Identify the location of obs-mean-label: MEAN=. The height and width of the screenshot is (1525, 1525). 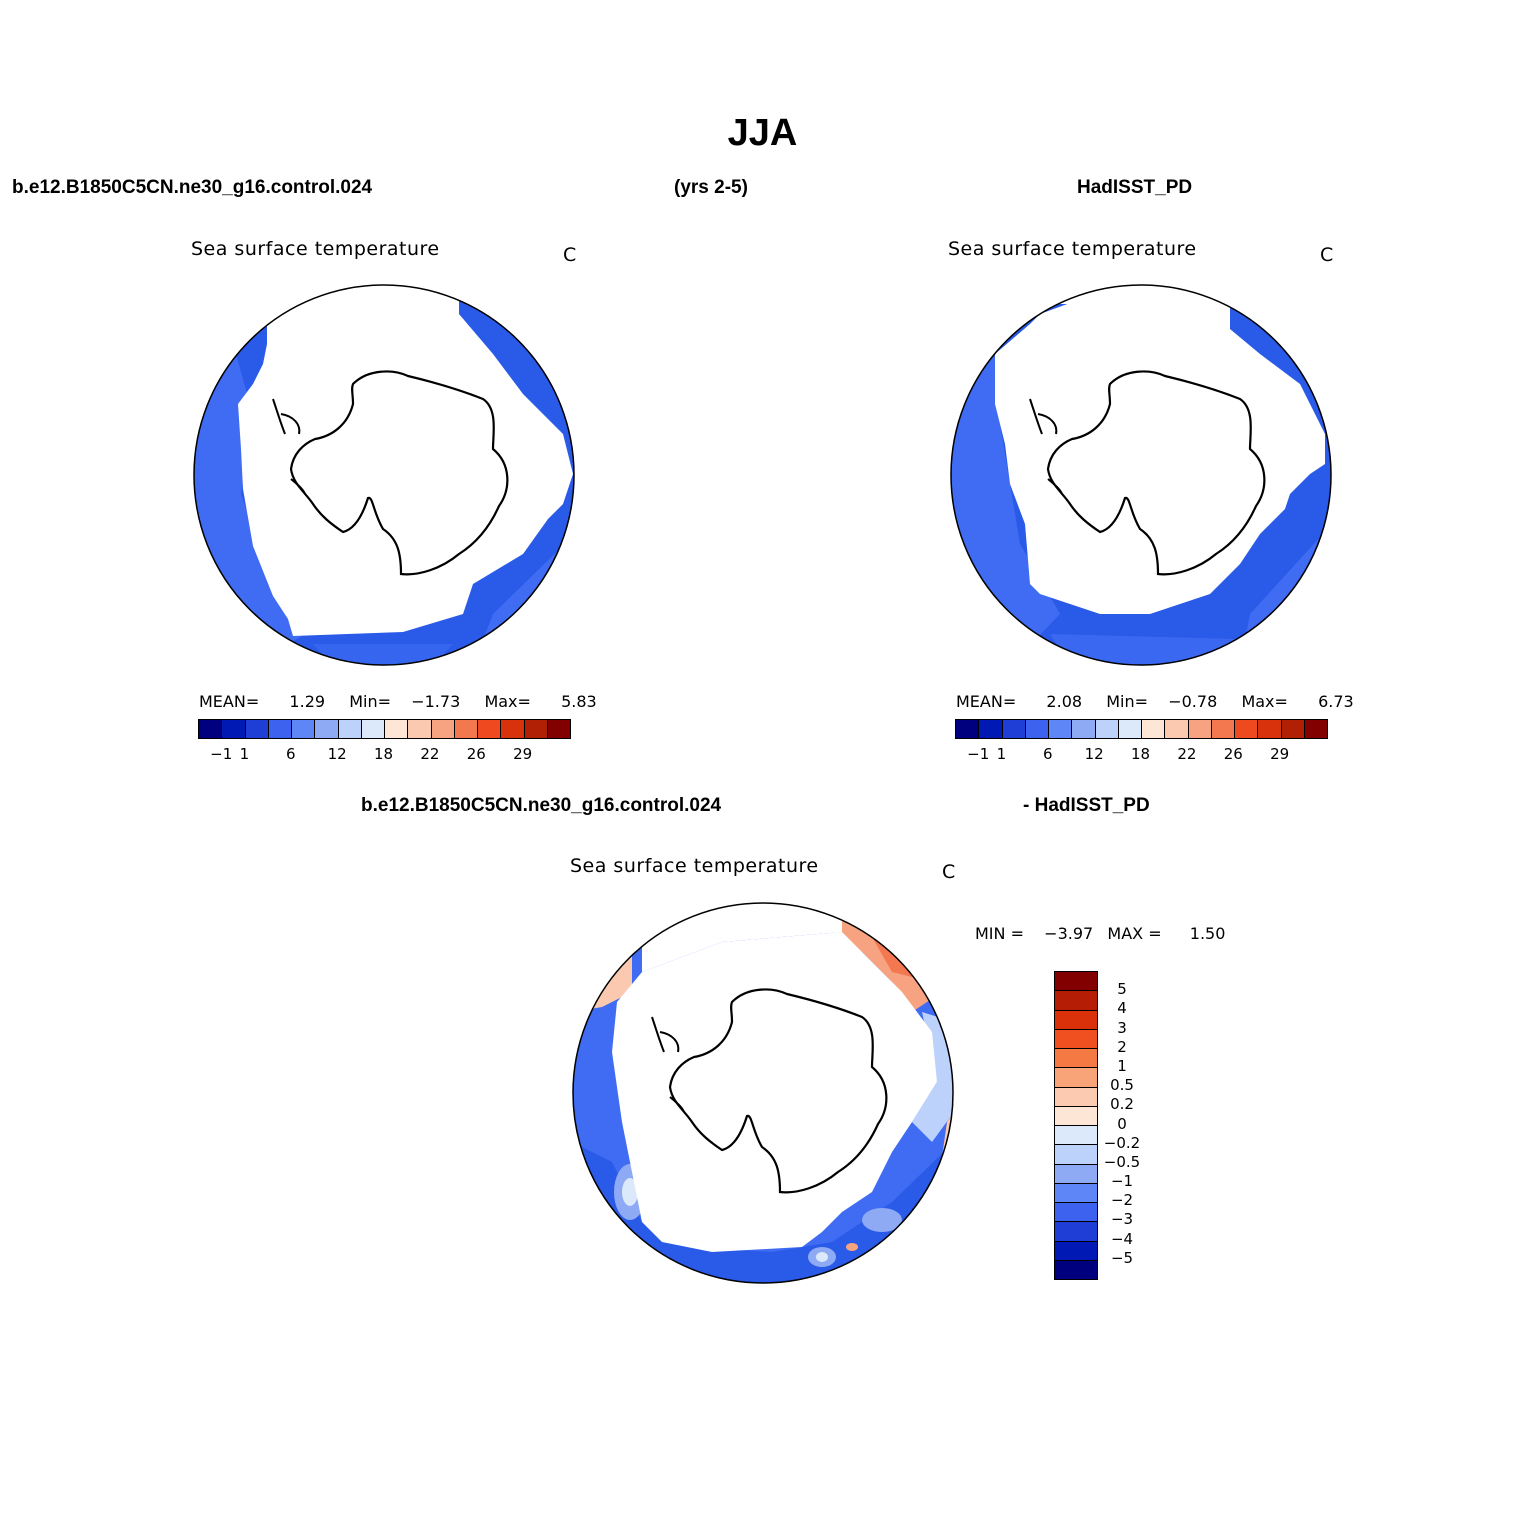
(986, 701).